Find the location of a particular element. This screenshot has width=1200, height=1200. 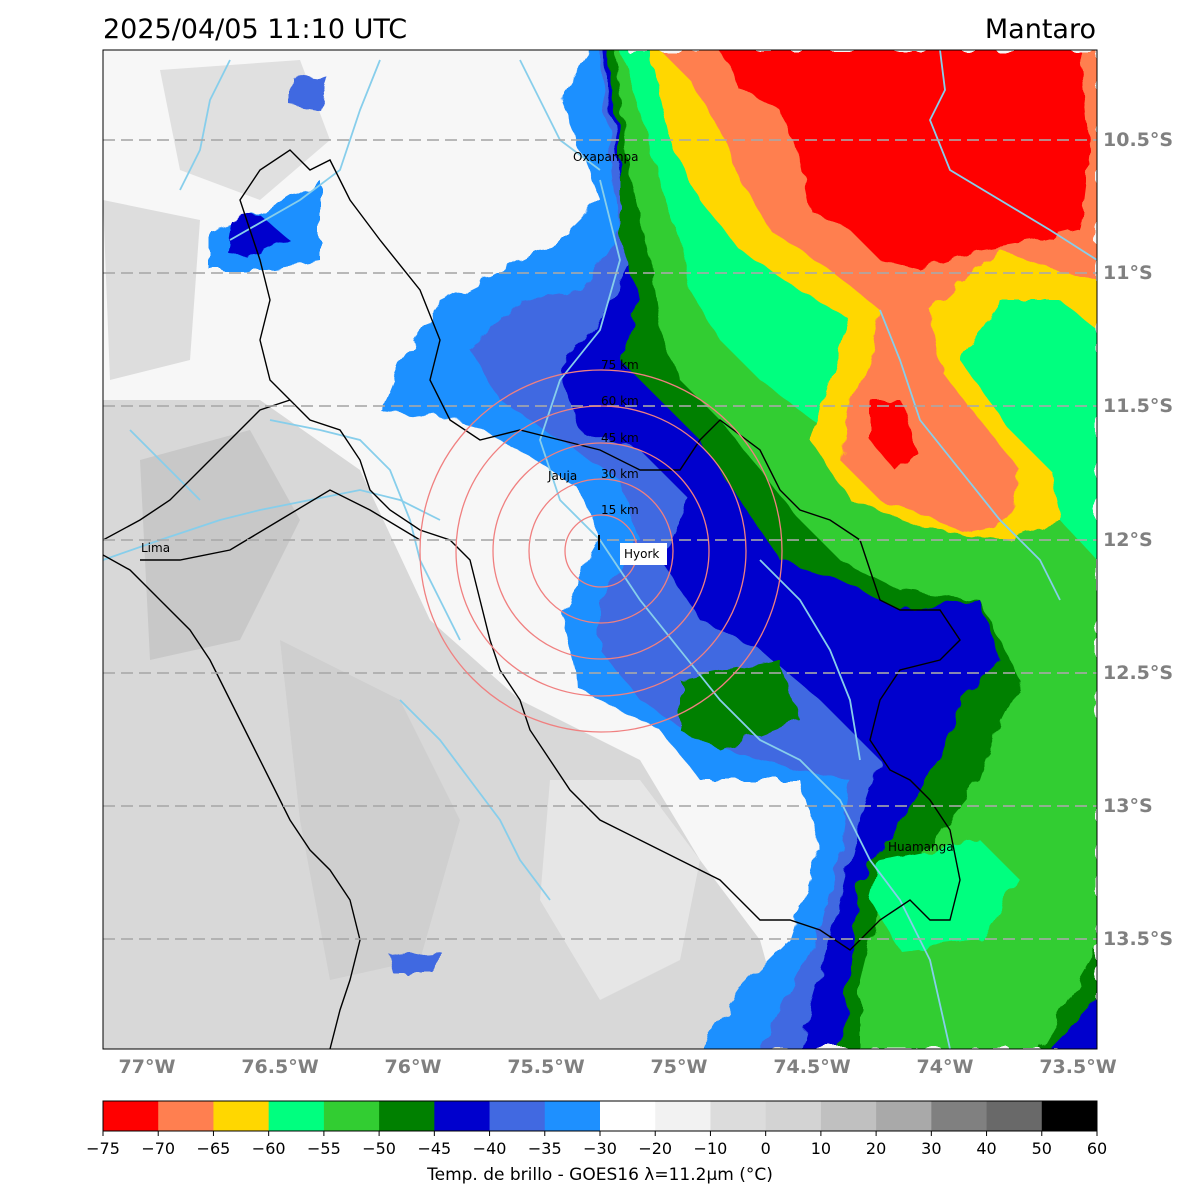

colorbar-tick-label: −20 is located at coordinates (655, 1148).